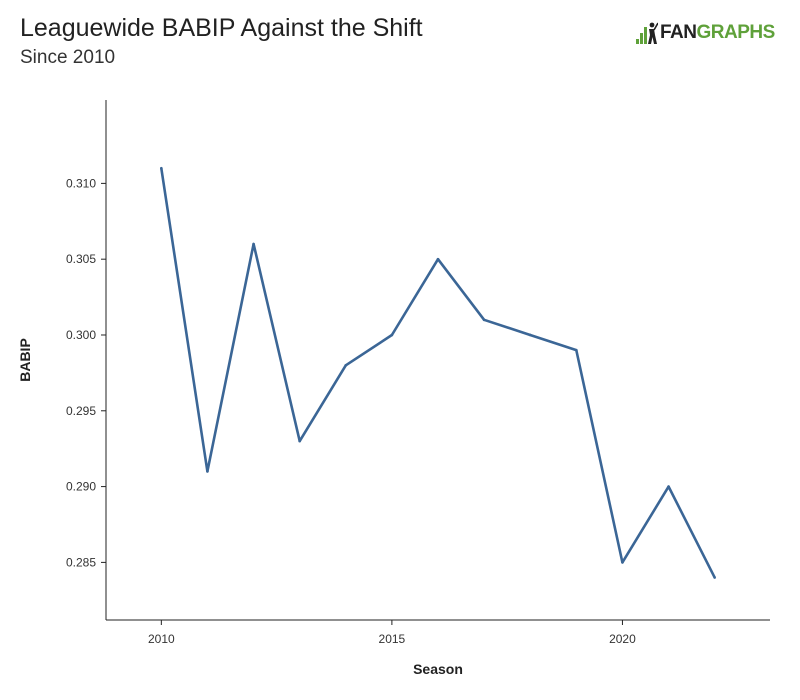  Describe the element at coordinates (484, 320) in the screenshot. I see `data-point-2017` at that location.